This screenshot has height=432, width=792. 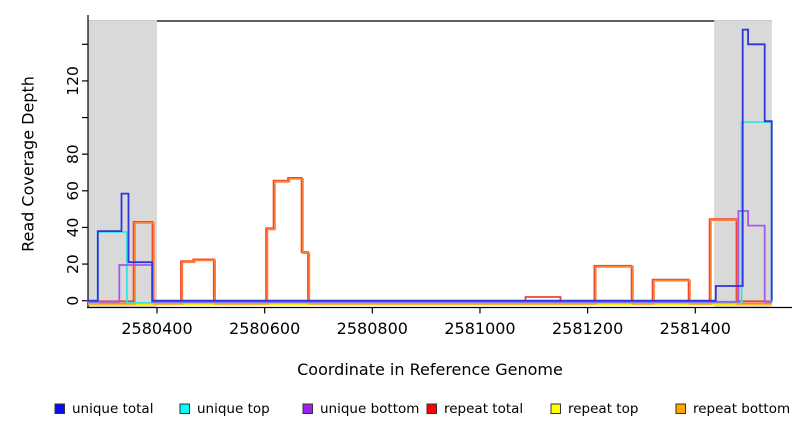 I want to click on legend-item-repeat-total: repeat total, so click(x=474, y=409).